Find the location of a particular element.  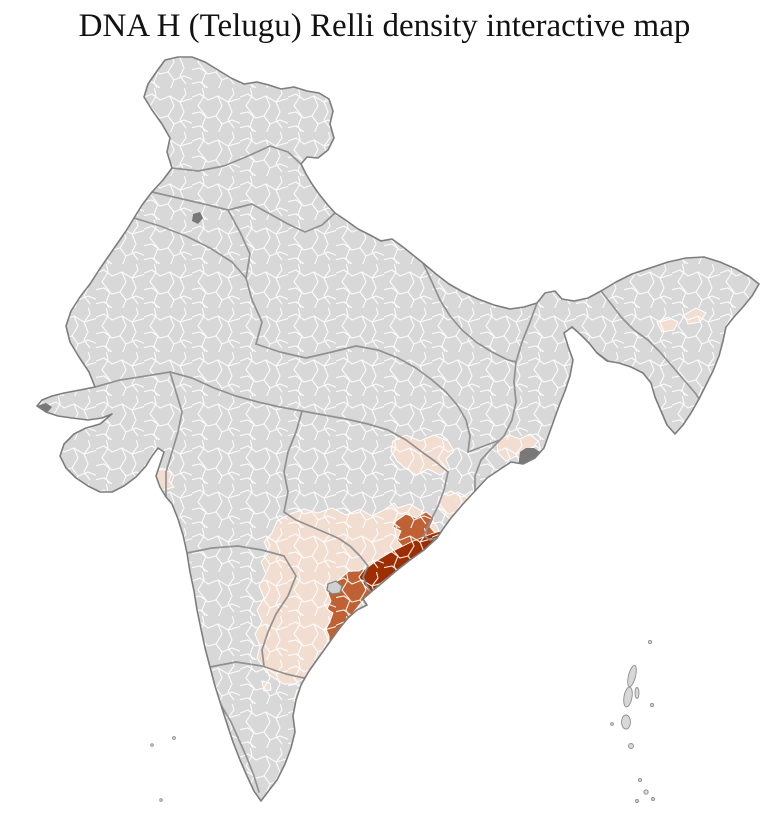

andaman-nicobar-islands is located at coordinates (632, 721).